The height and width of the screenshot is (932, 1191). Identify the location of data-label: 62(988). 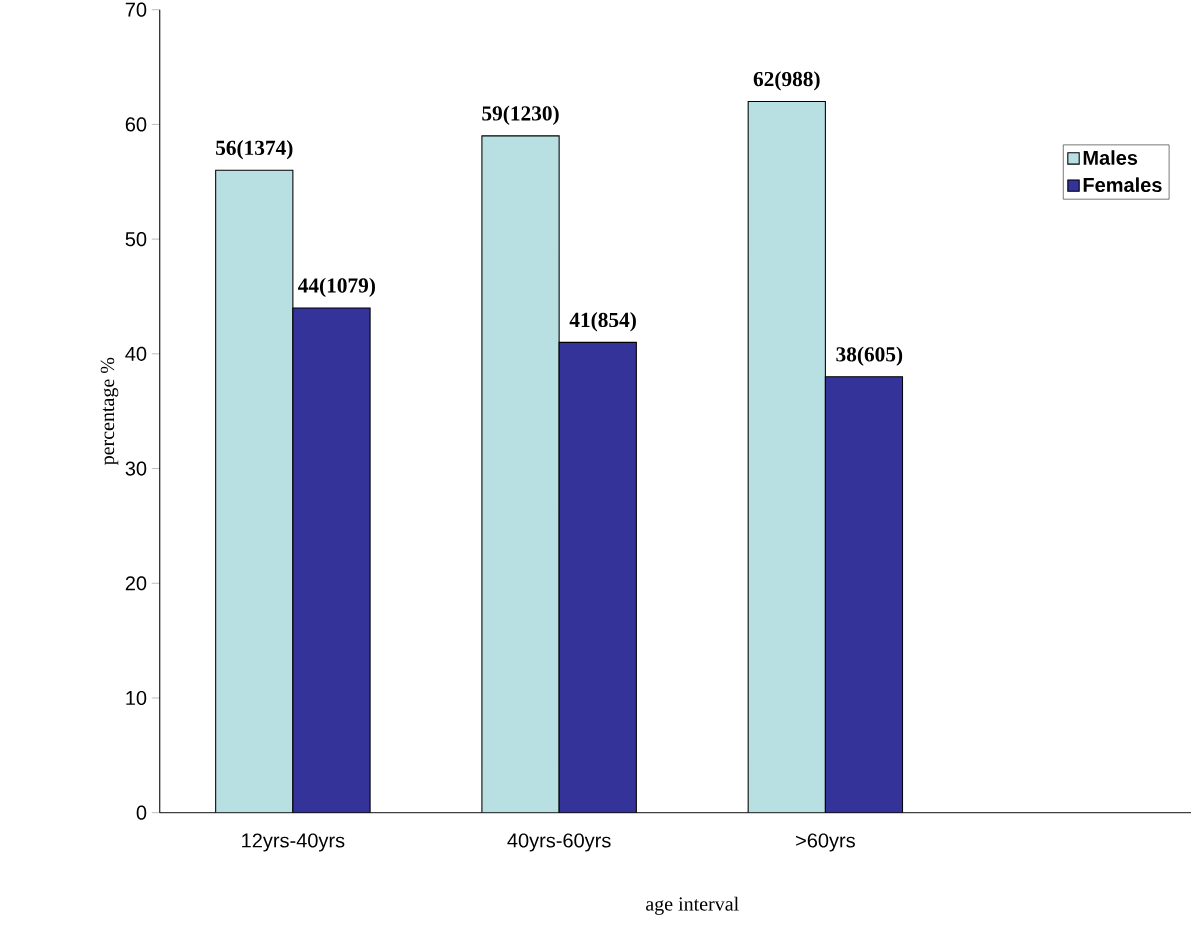
(786, 81).